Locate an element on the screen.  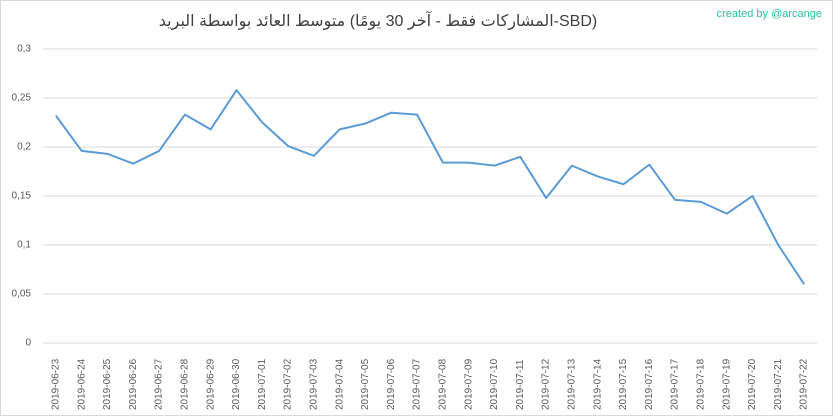
x-tick-label: 2019-07-16 is located at coordinates (649, 384).